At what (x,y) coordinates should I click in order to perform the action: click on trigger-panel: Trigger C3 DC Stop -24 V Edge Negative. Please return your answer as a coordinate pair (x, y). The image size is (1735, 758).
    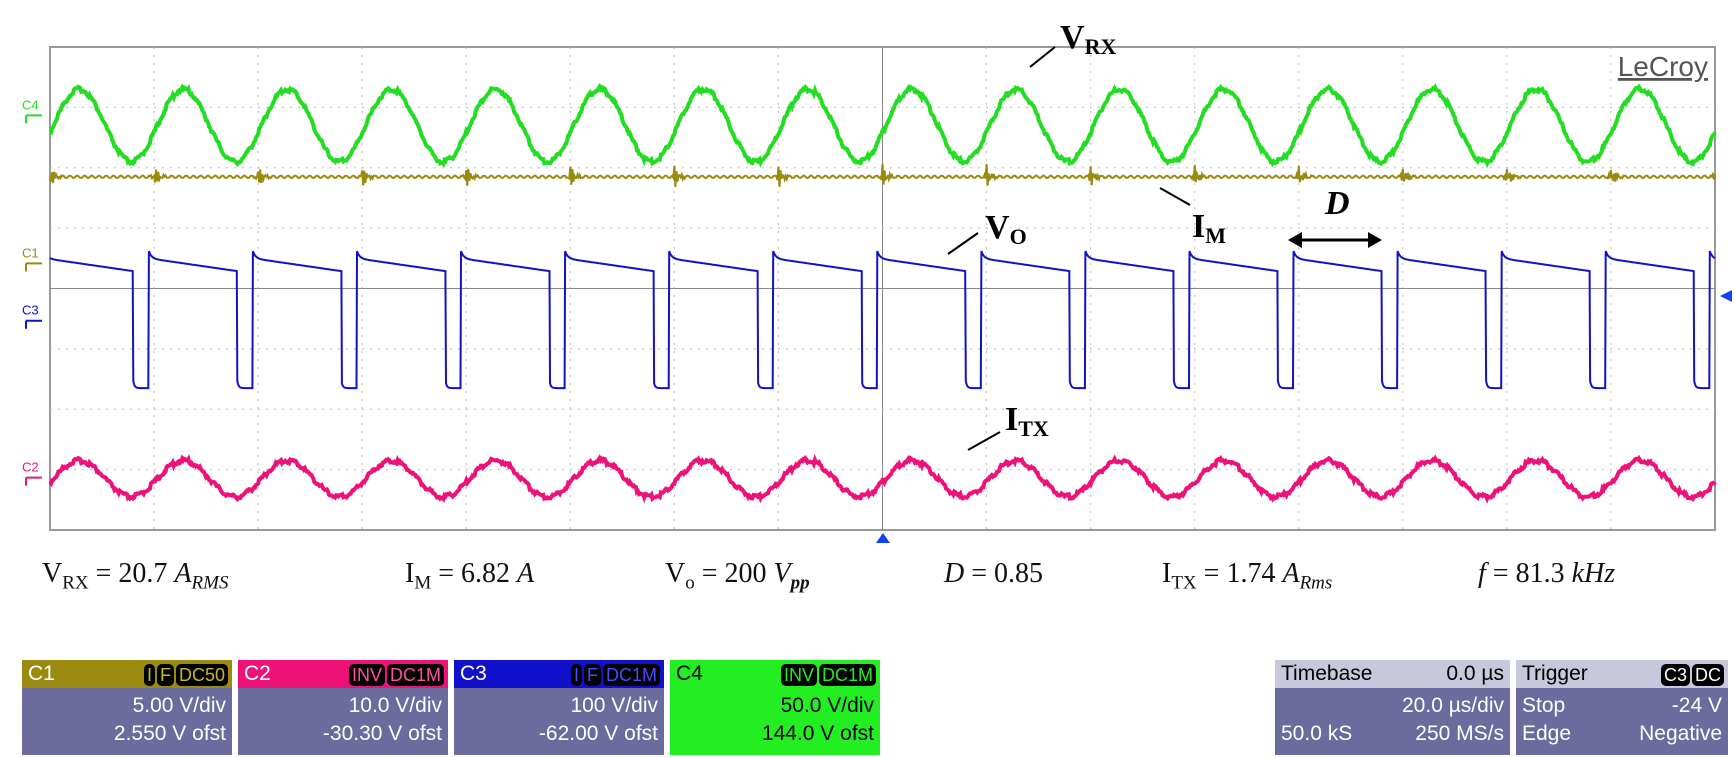
    Looking at the image, I should click on (1622, 707).